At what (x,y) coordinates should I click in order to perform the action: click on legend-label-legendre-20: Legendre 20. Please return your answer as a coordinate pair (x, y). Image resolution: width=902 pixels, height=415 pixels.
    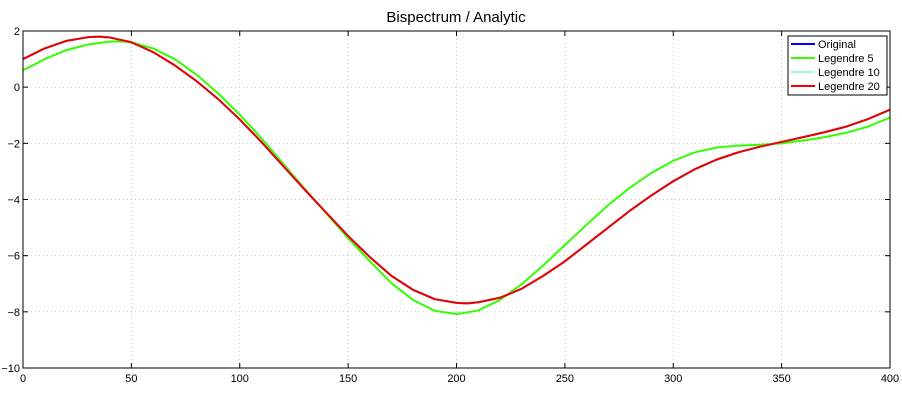
    Looking at the image, I should click on (849, 87).